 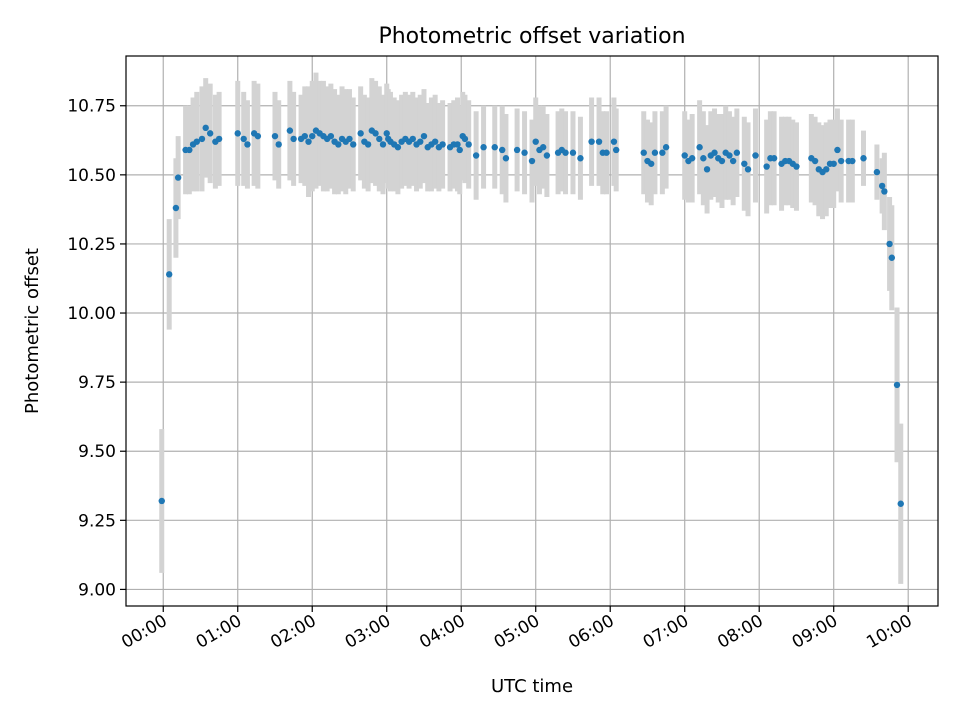 What do you see at coordinates (531, 36) in the screenshot?
I see `chart-title: Photometric offset variation` at bounding box center [531, 36].